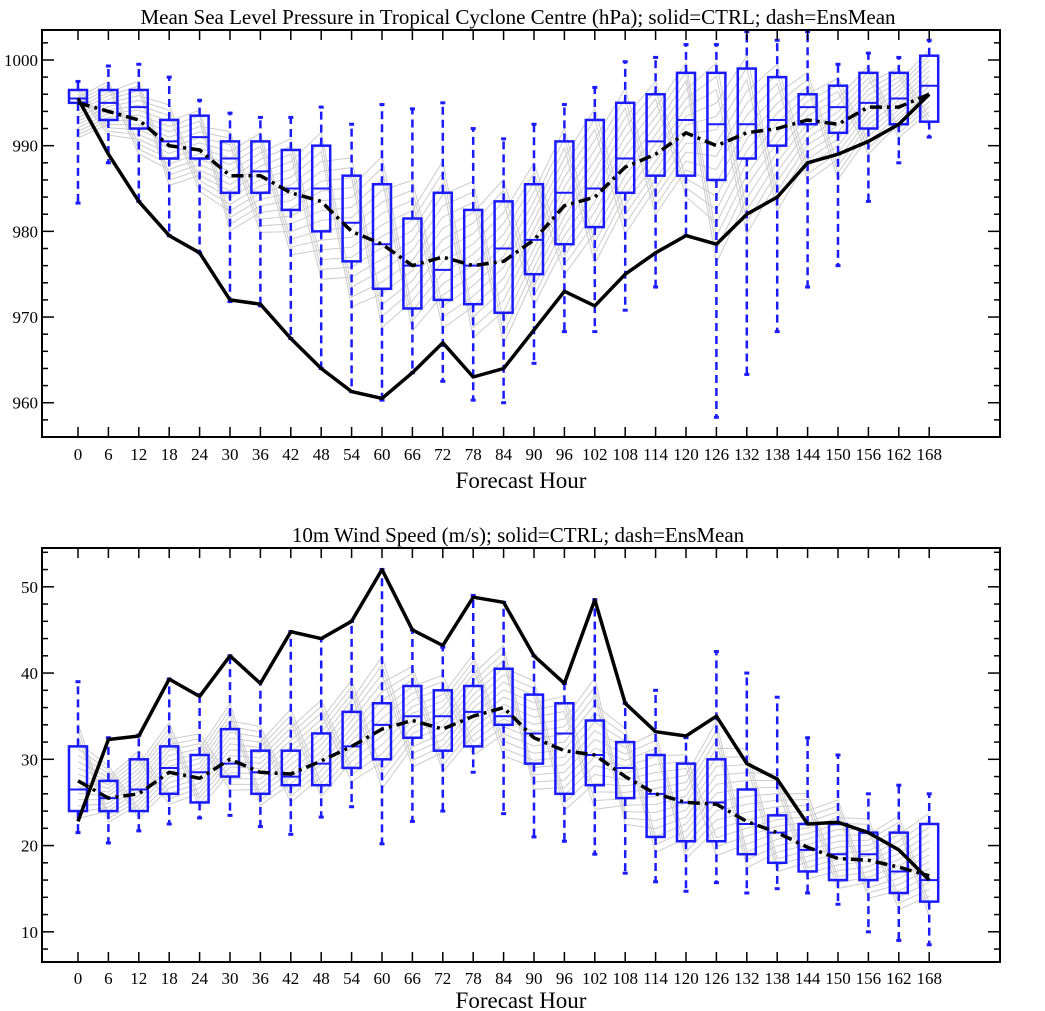 Image resolution: width=1045 pixels, height=1011 pixels. I want to click on y-tick-label: 990, so click(26, 146).